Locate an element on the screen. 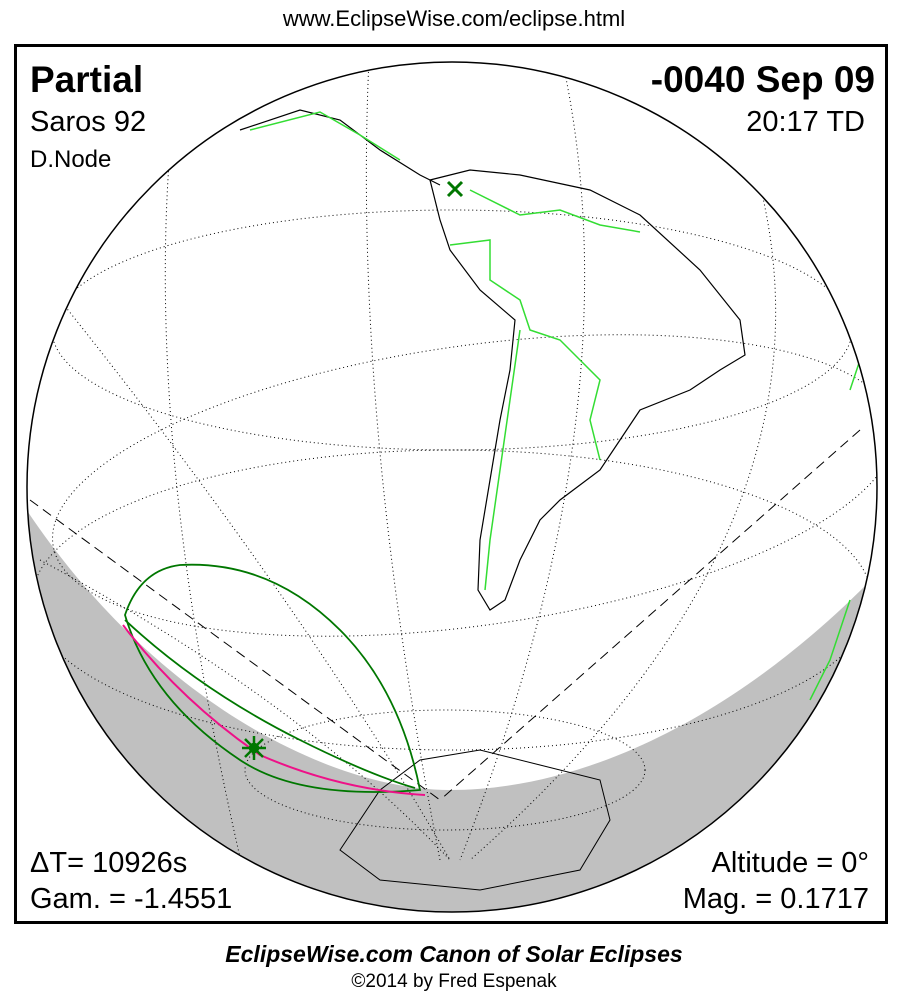  antarctica-outline is located at coordinates (475, 820).